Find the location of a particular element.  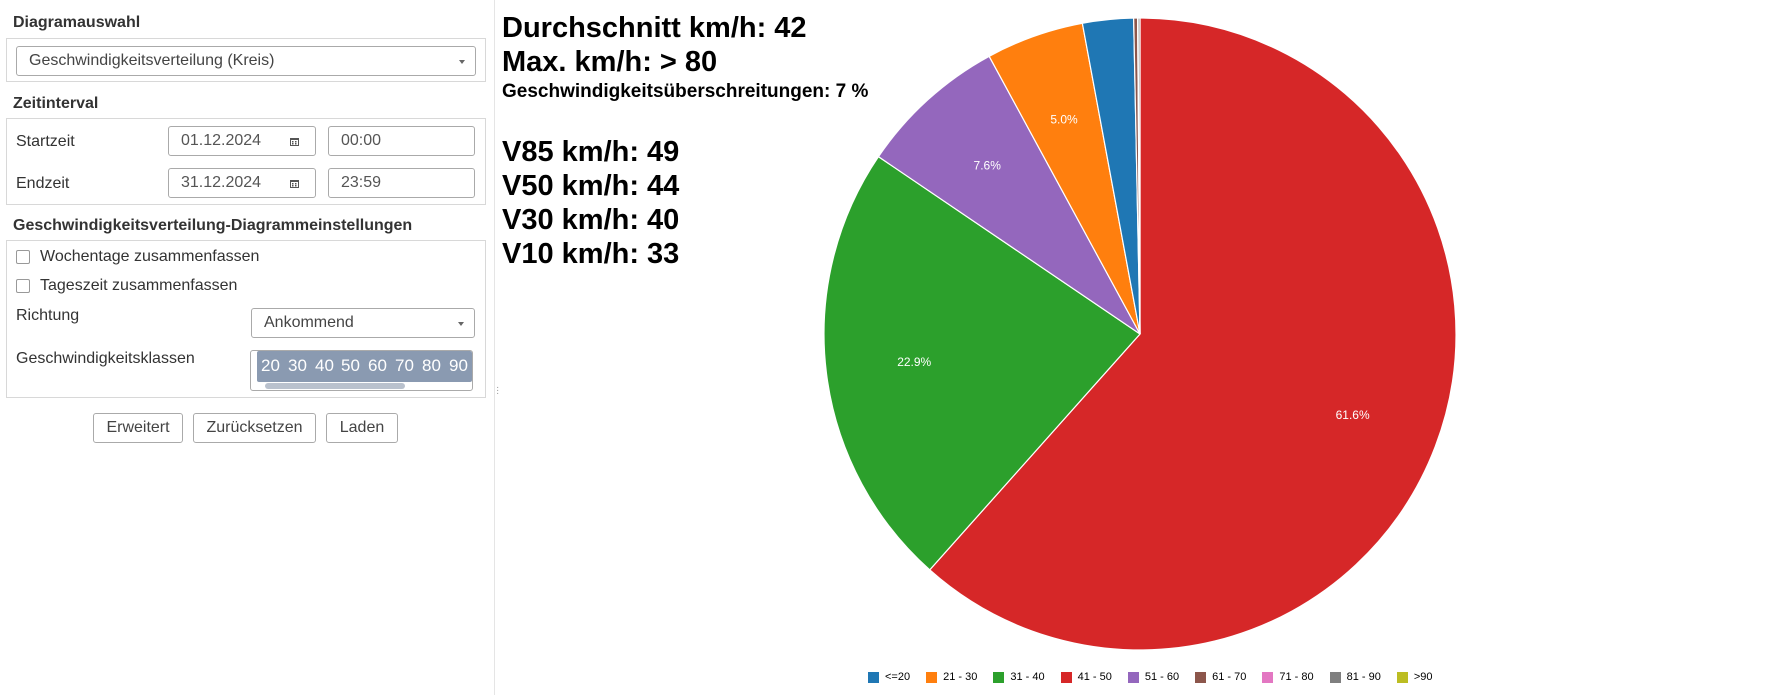

start-time-input: 00:00 is located at coordinates (401, 141).